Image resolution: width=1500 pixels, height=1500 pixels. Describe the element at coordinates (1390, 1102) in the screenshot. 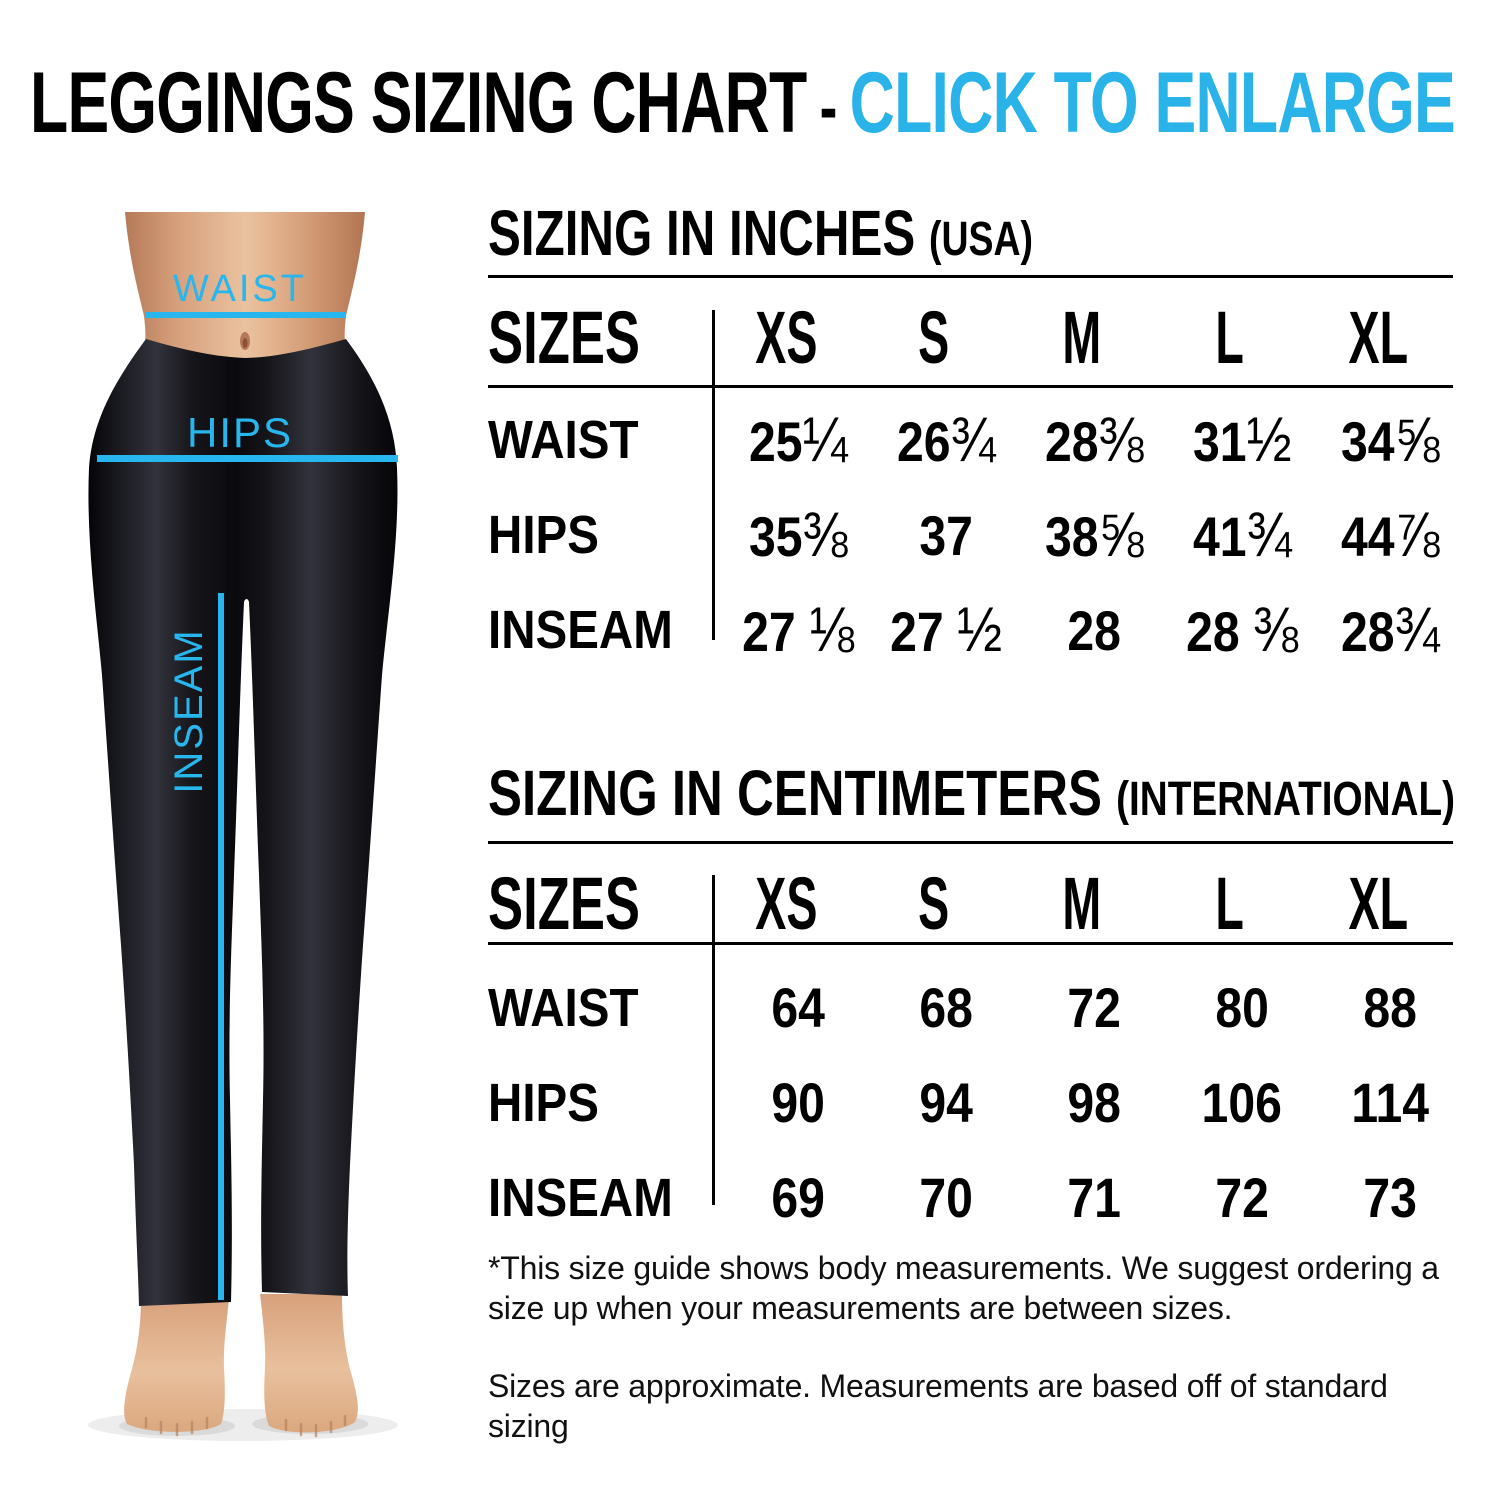

I see `size-value: 114` at that location.